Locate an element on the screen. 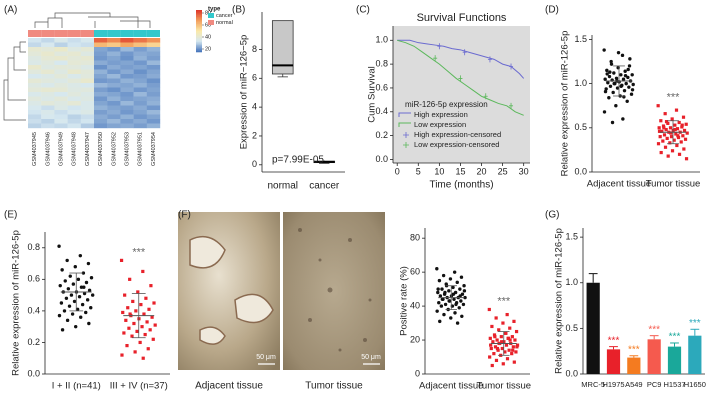 This screenshot has width=709, height=404. y-axis-label: Relative expression of miR-126-5p is located at coordinates (16, 303).